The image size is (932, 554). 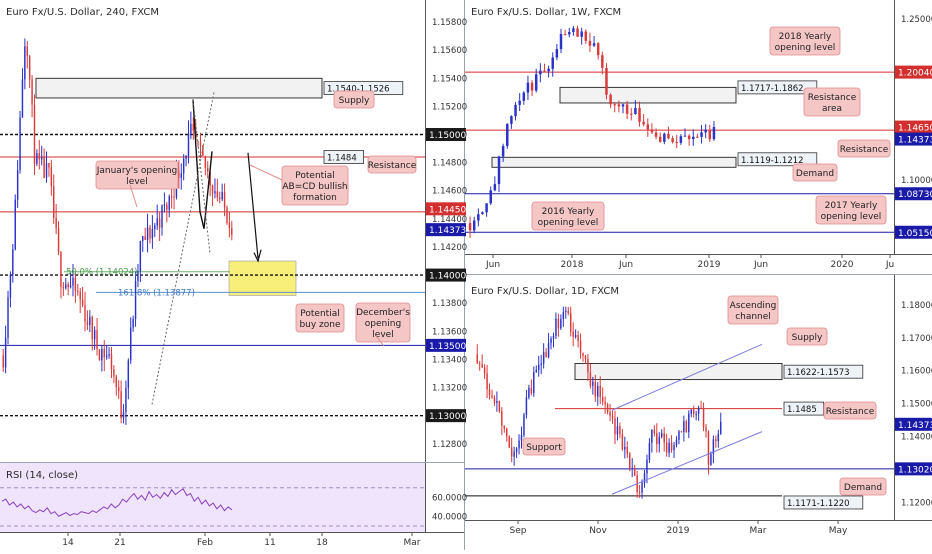 I want to click on x-tick-label: 2019, so click(x=678, y=531).